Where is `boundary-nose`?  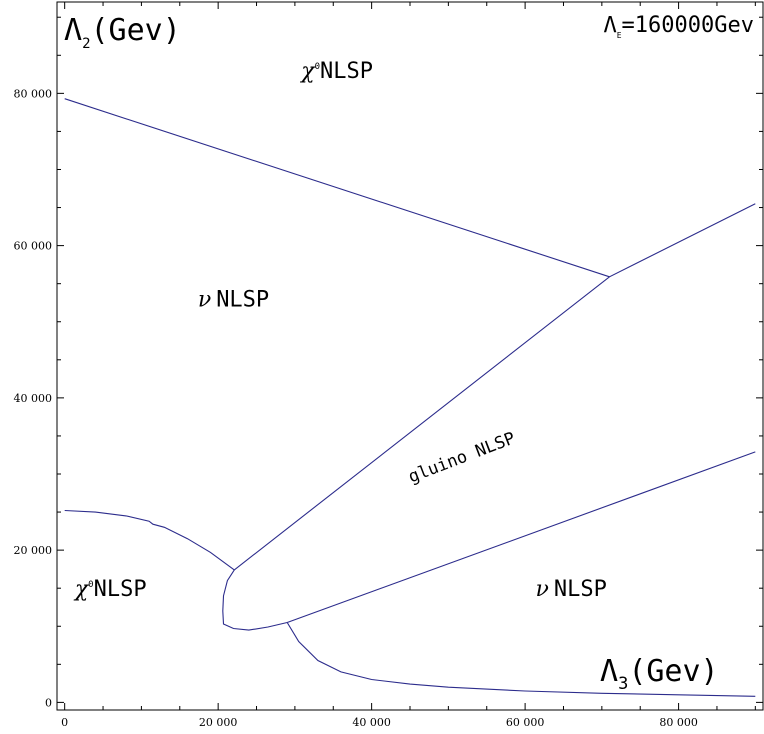 boundary-nose is located at coordinates (255, 600).